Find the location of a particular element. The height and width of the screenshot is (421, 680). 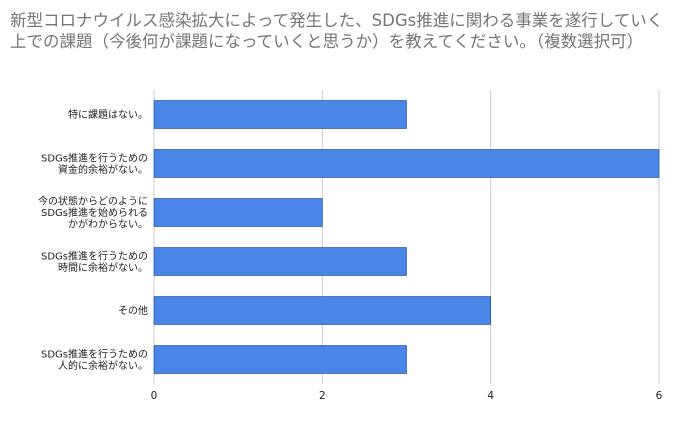

x-tick-label: 2 is located at coordinates (322, 396).